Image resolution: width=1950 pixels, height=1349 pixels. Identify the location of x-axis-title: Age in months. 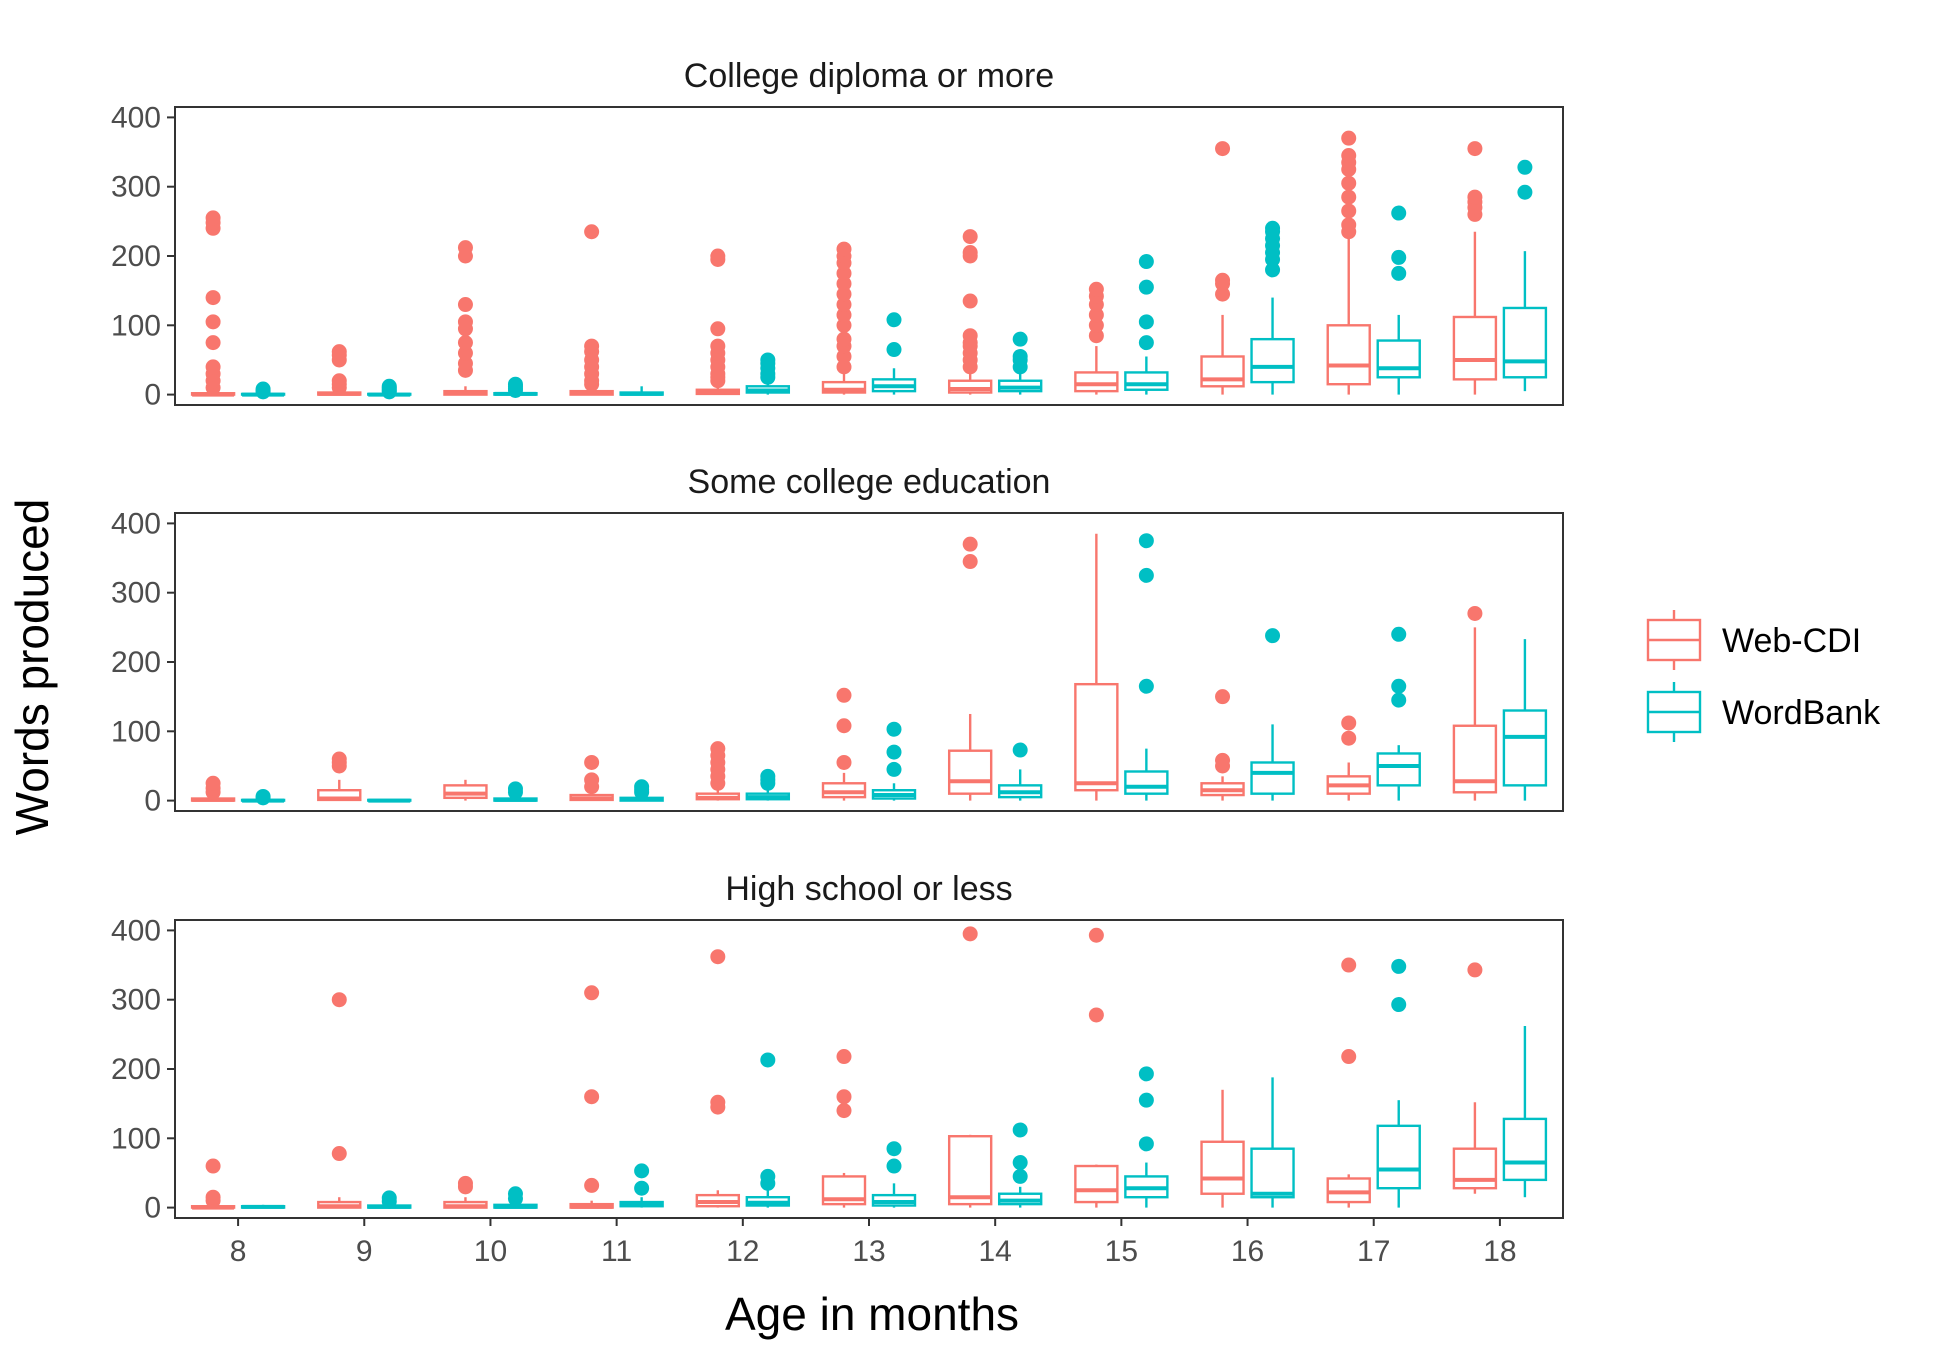
(872, 1314).